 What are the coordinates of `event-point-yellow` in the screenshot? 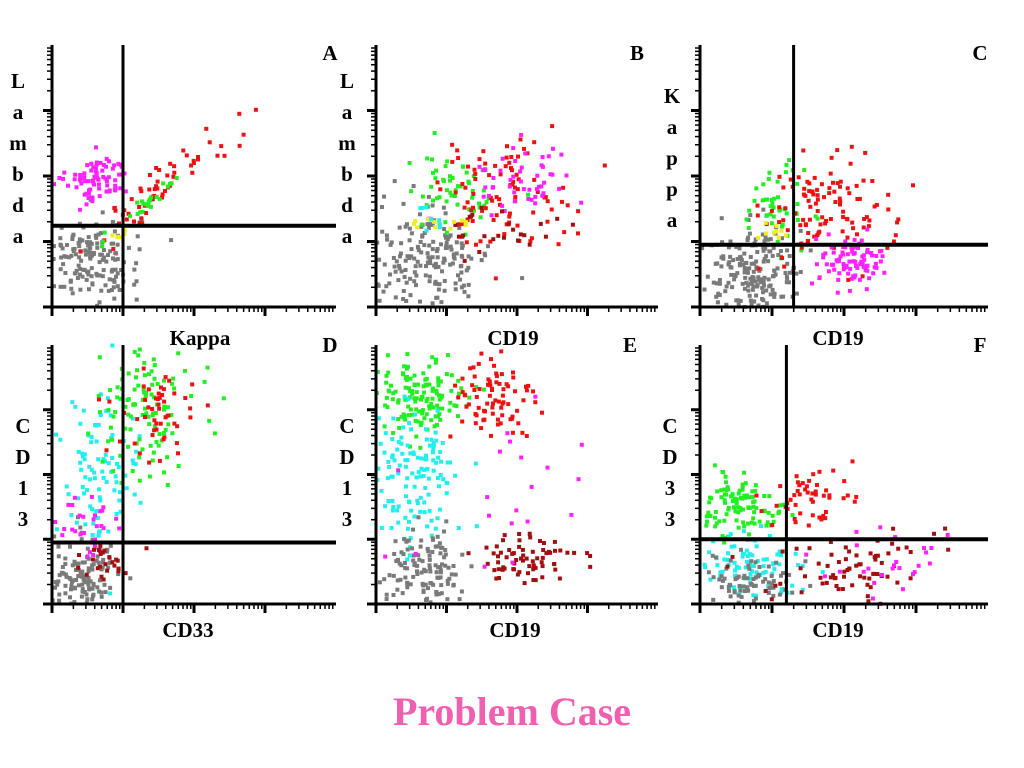 It's located at (417, 227).